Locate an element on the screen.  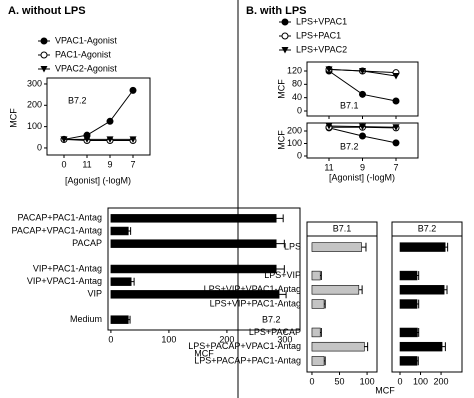
y-tick-label: 300 is located at coordinates (34, 83).